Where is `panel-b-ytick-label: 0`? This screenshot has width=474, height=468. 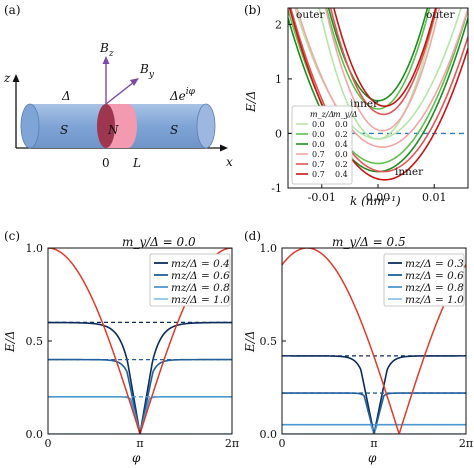 panel-b-ytick-label: 0 is located at coordinates (278, 133).